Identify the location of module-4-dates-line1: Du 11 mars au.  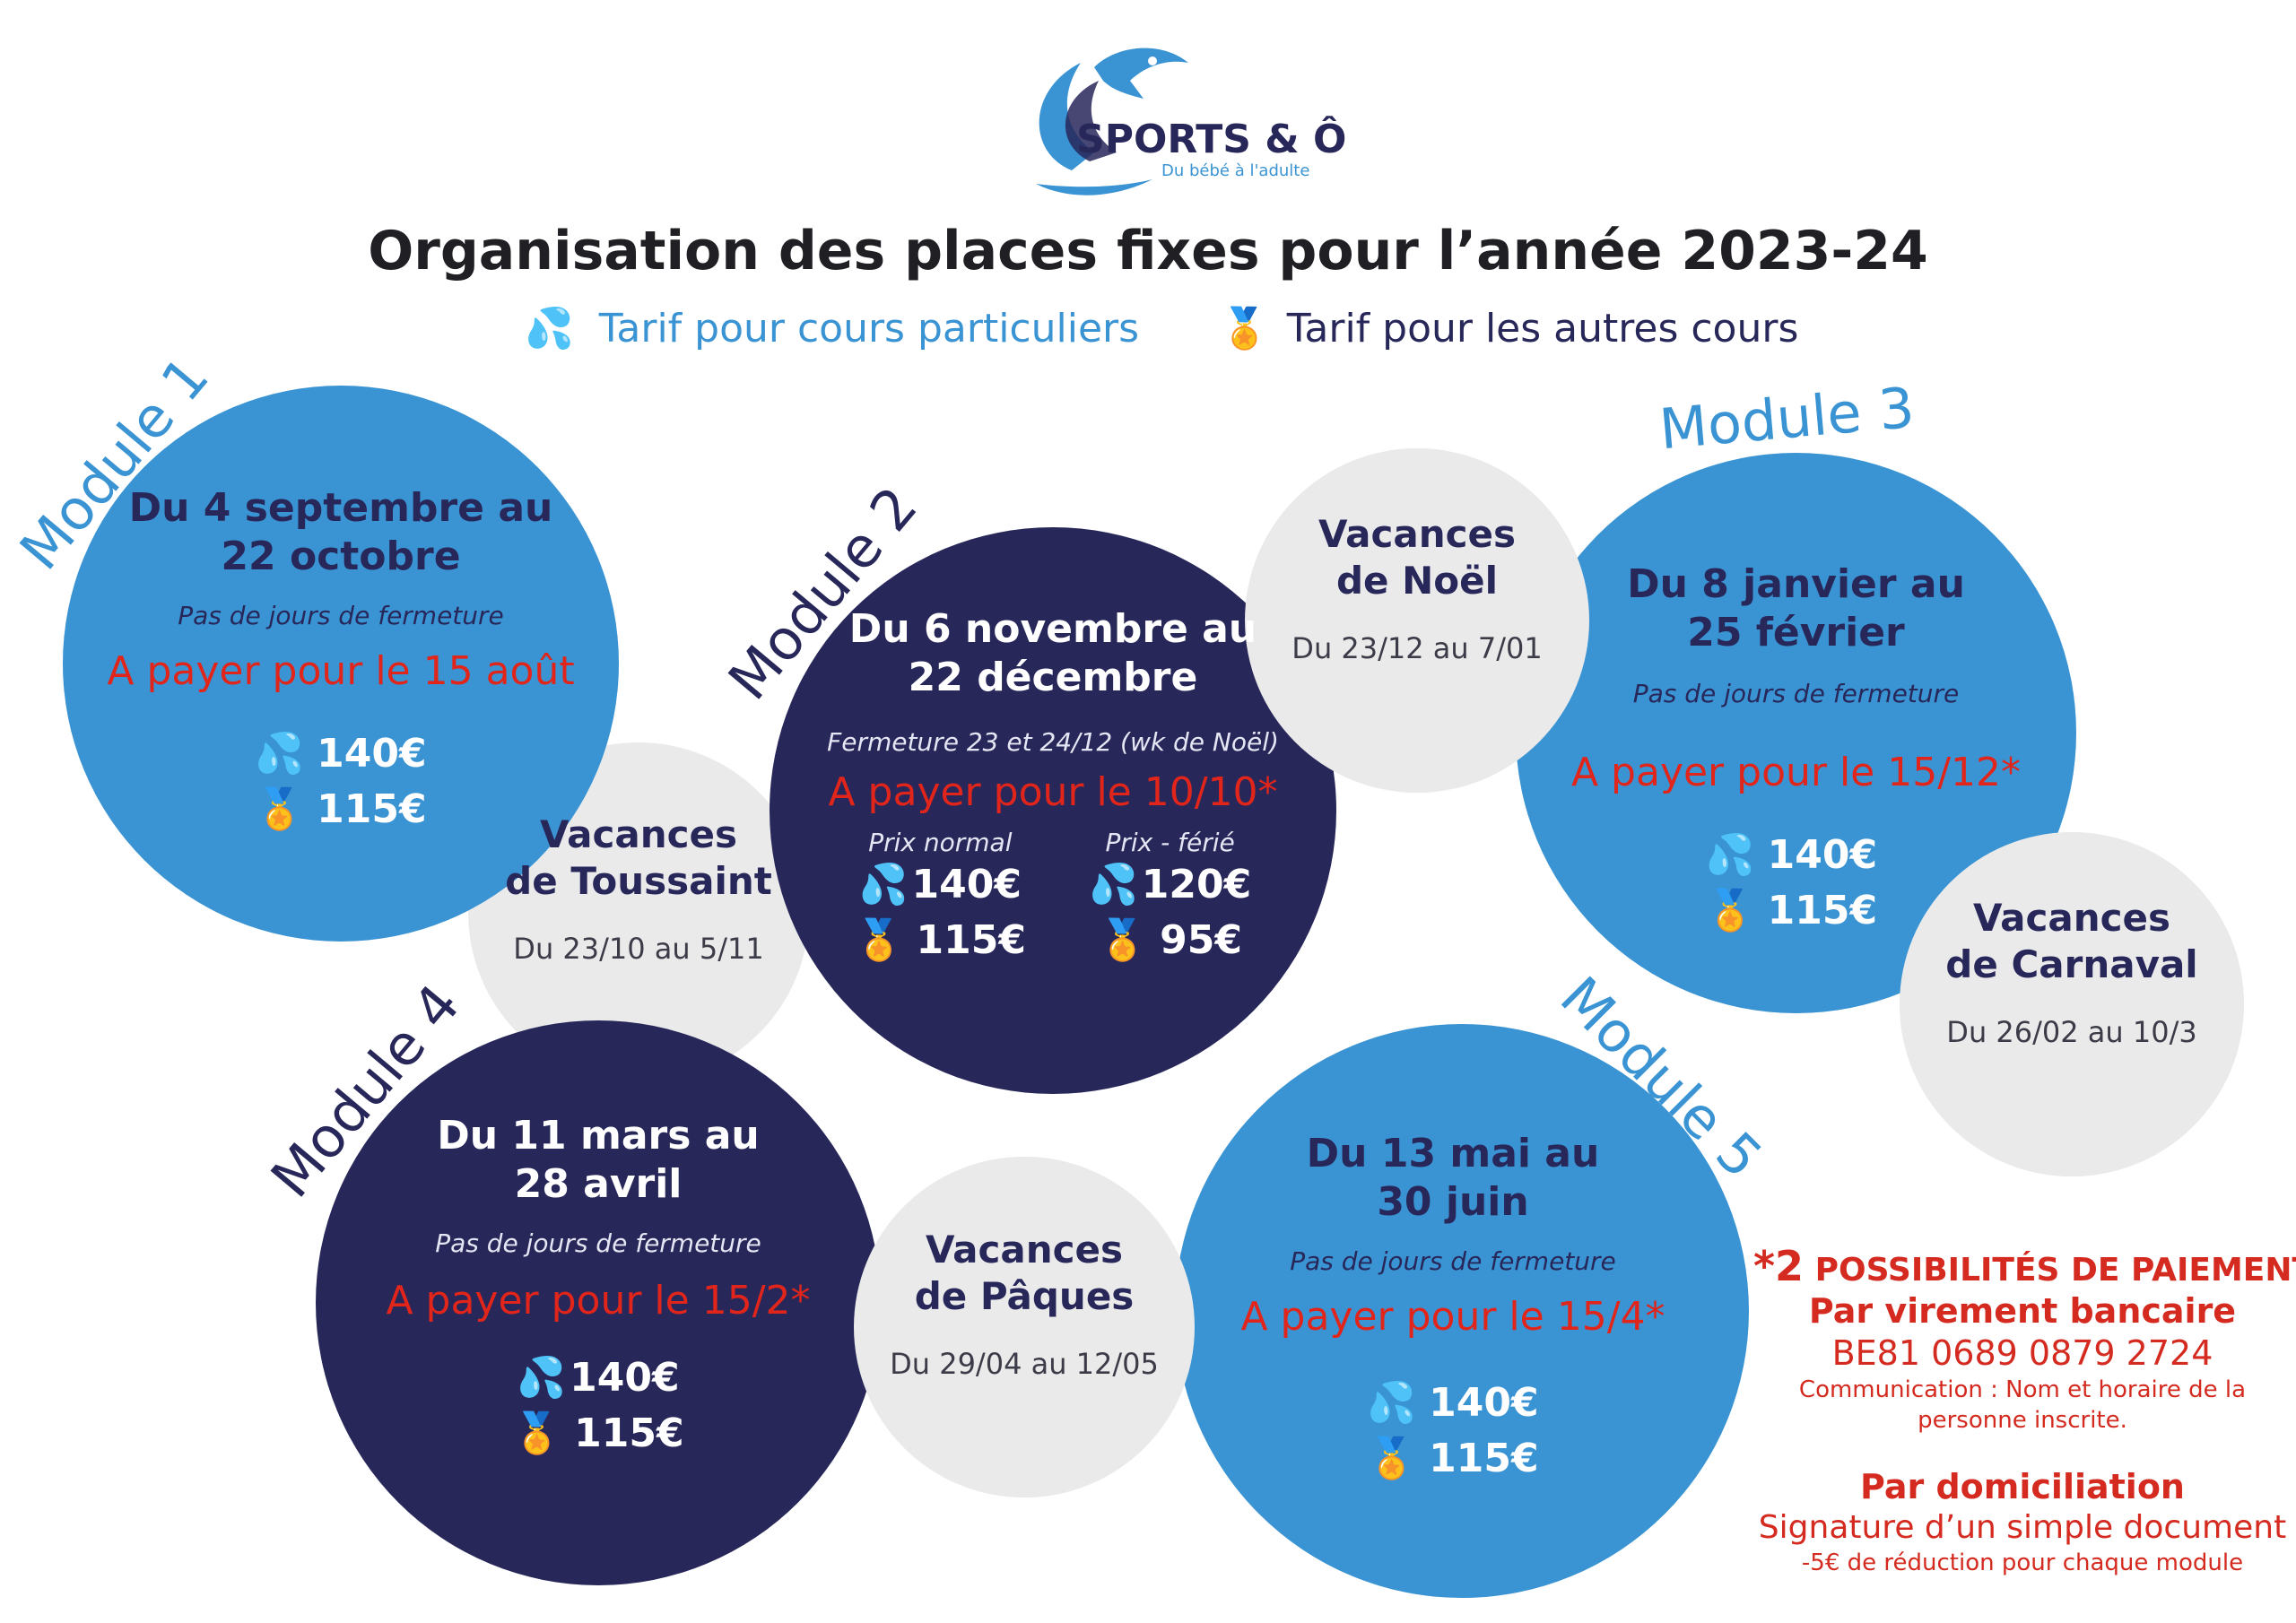
(598, 1136).